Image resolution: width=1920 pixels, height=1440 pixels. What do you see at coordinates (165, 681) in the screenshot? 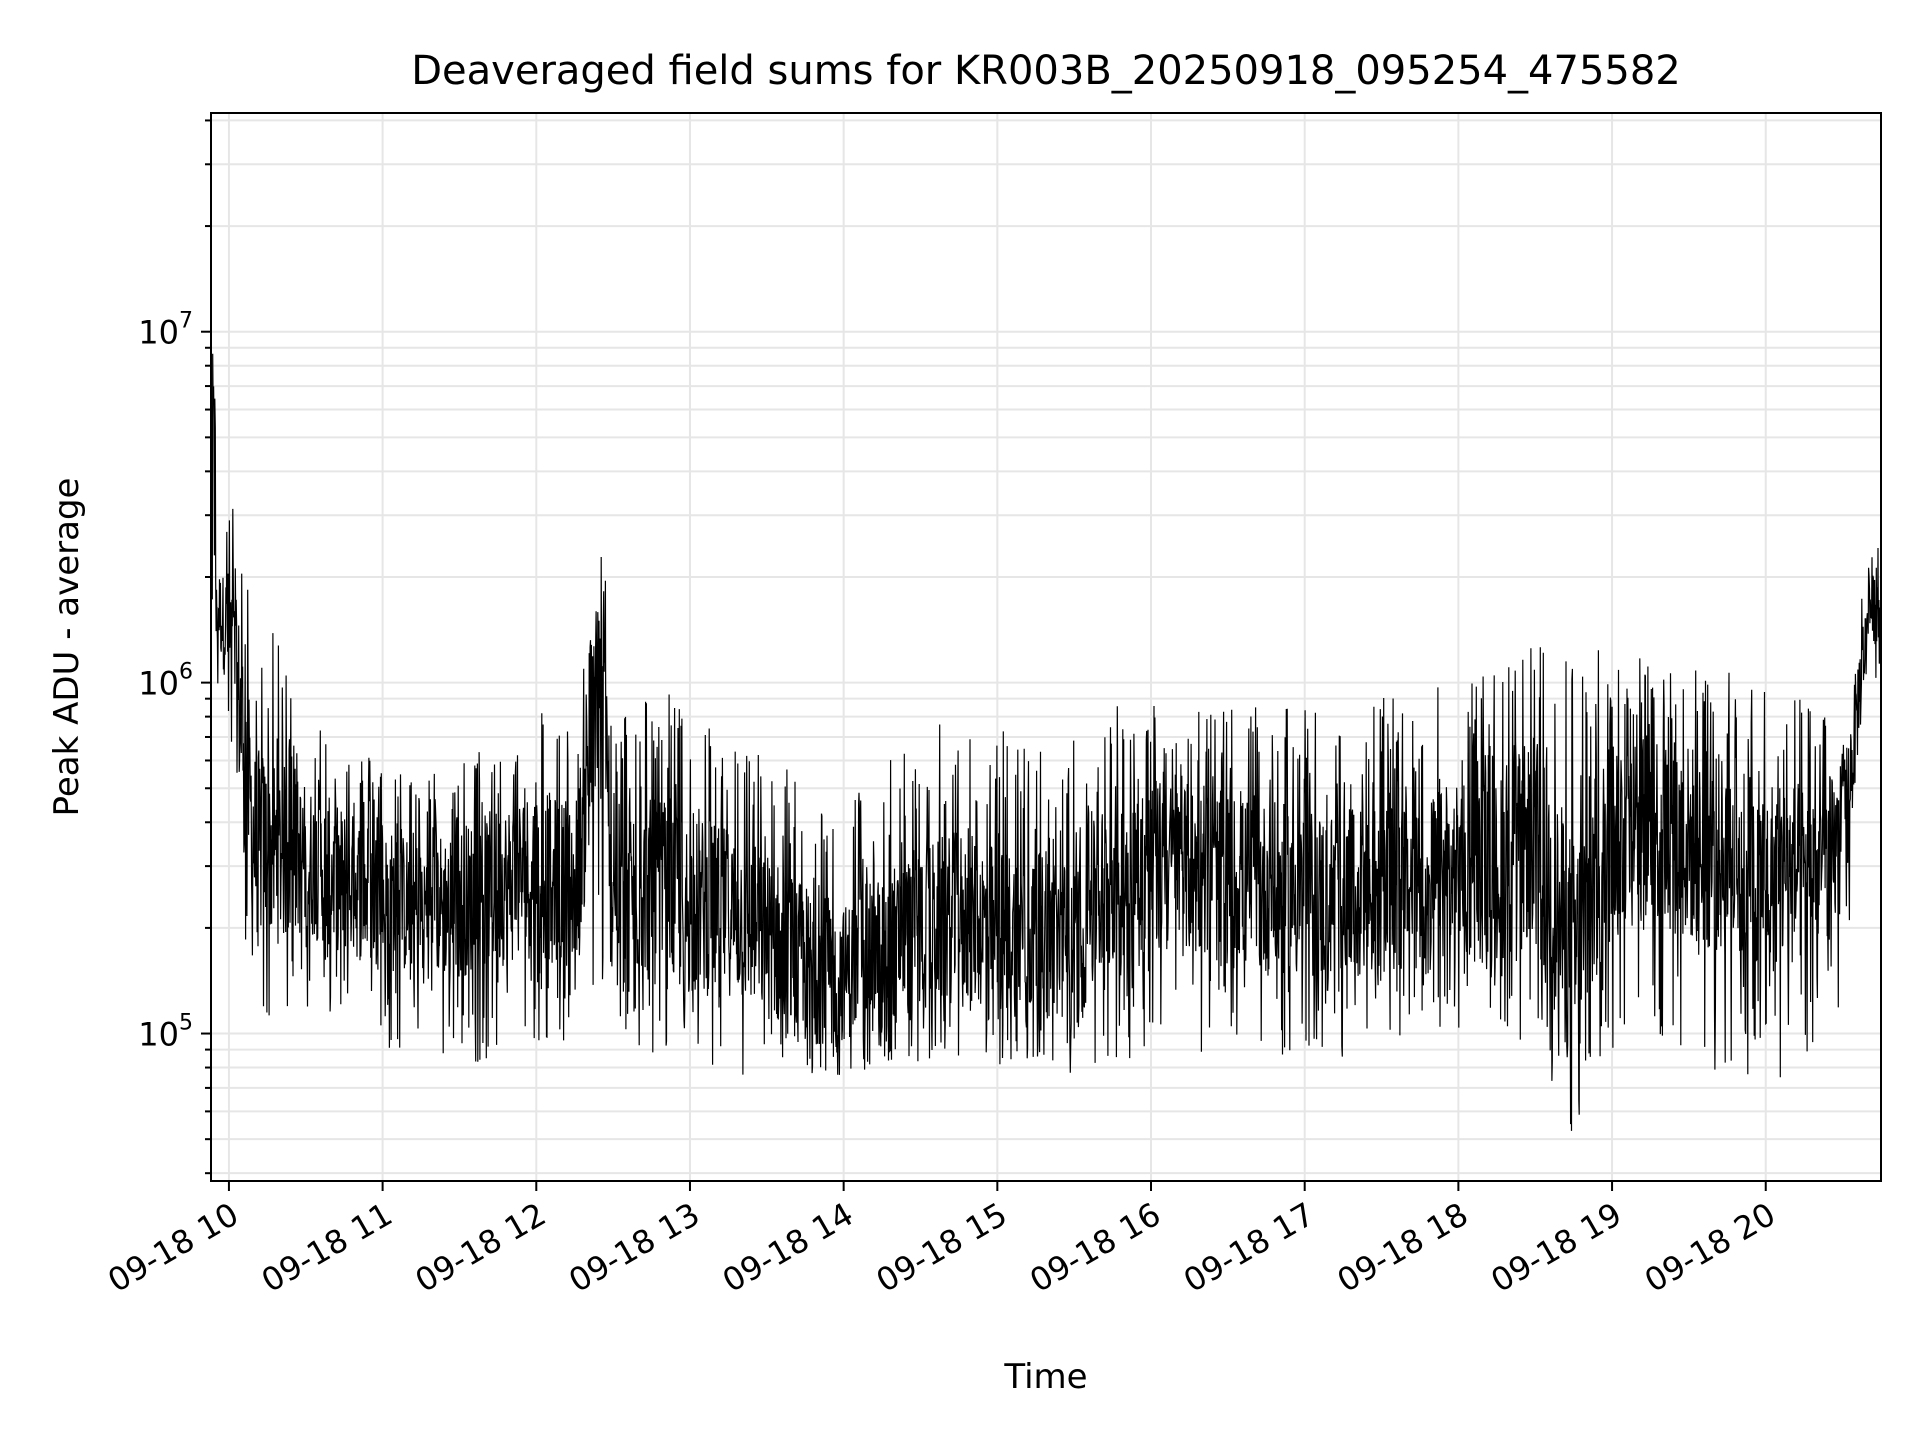
I see `y-tick-label: 10⁶` at bounding box center [165, 681].